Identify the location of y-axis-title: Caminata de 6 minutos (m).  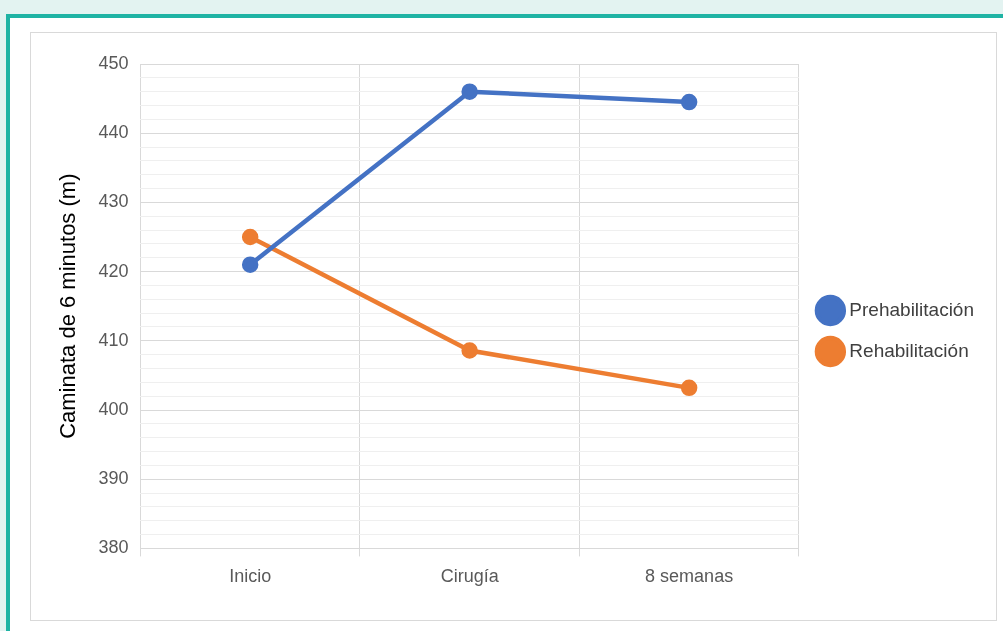
(68, 306).